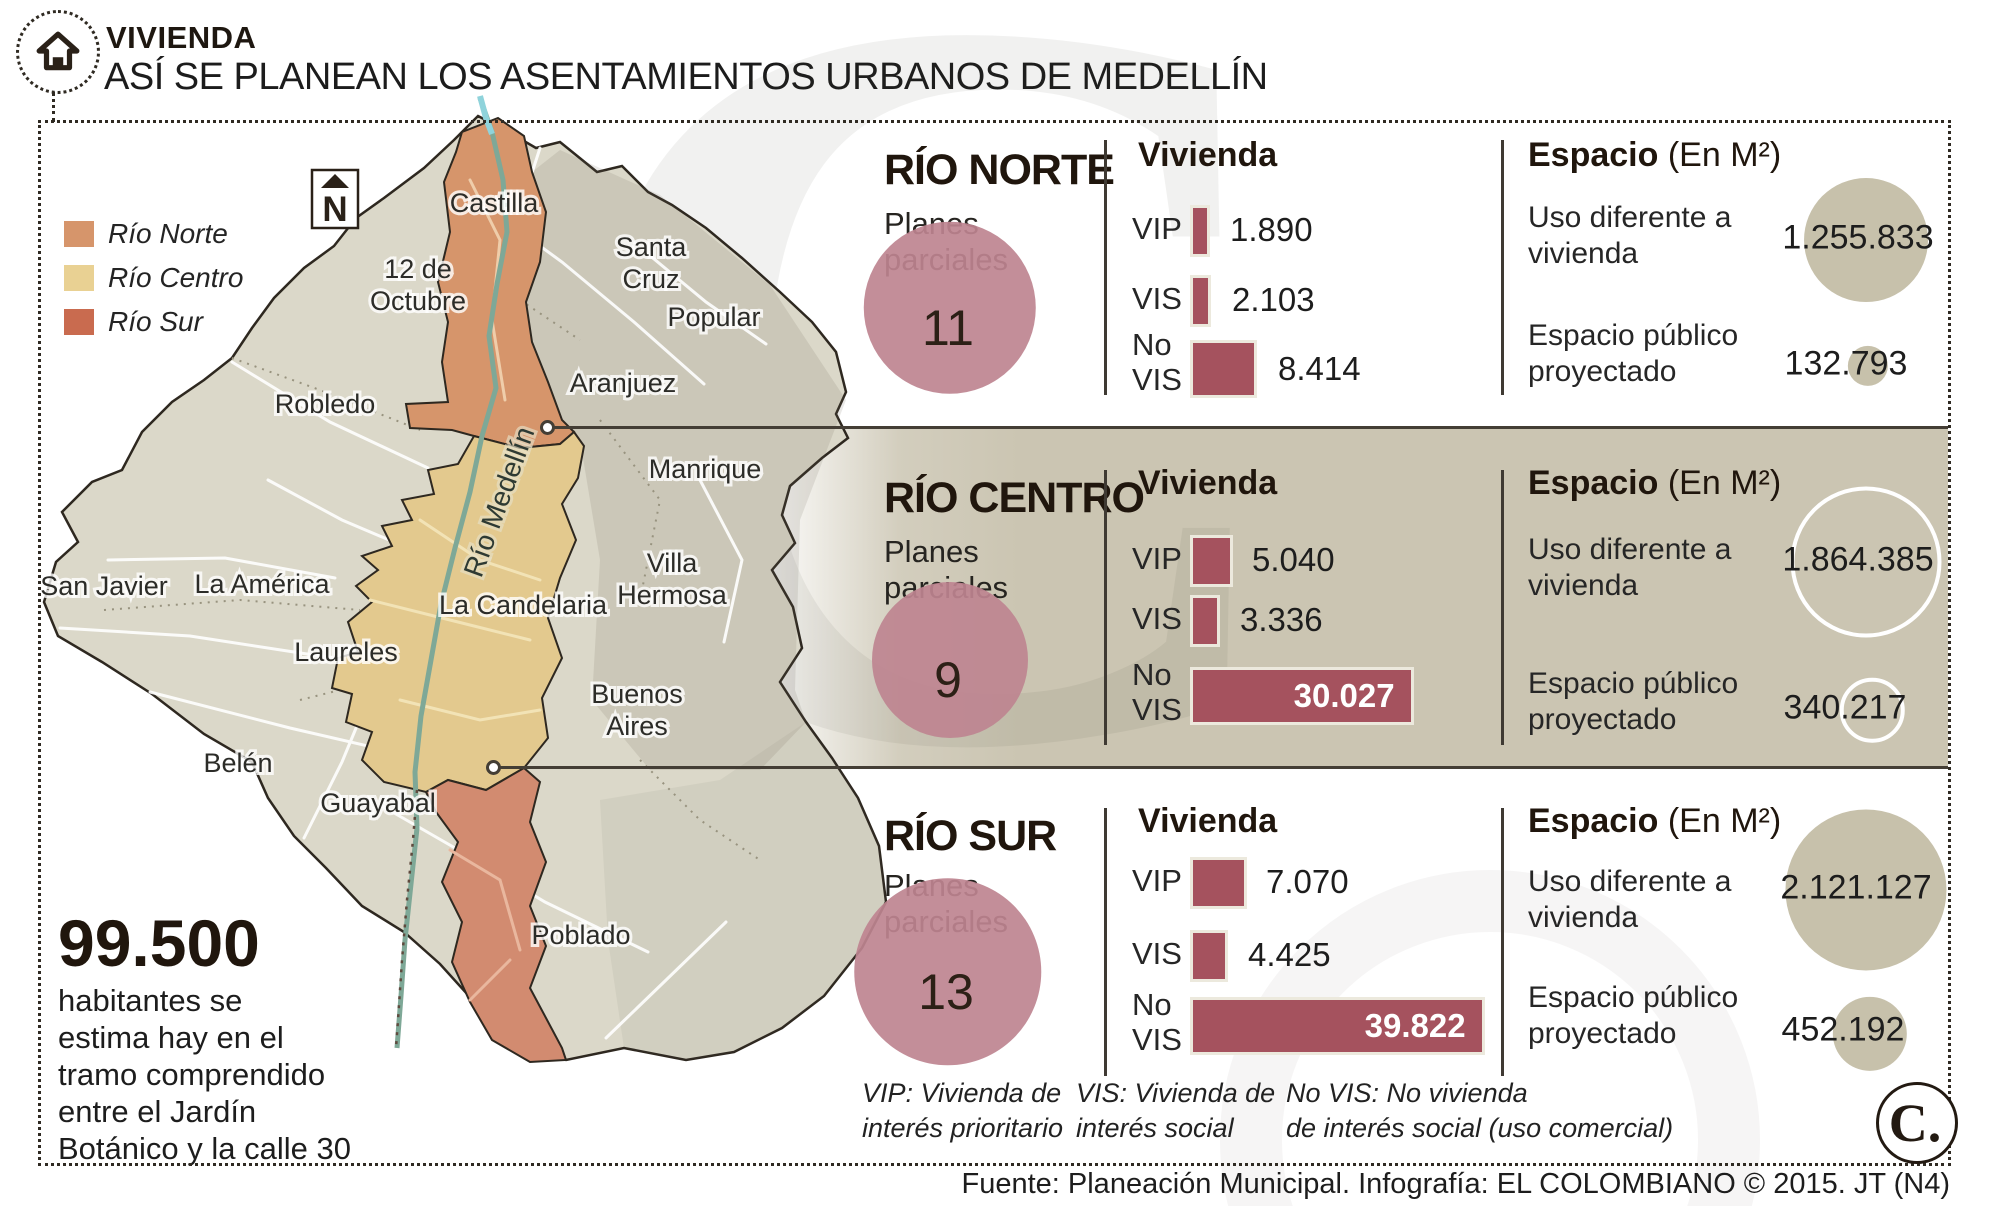 The image size is (2000, 1206). Describe the element at coordinates (623, 383) in the screenshot. I see `district-label: Aranjuez` at that location.